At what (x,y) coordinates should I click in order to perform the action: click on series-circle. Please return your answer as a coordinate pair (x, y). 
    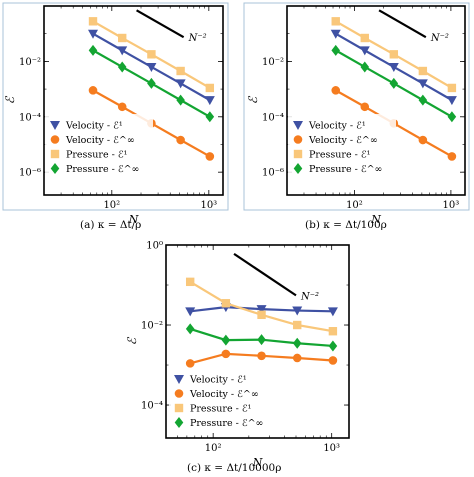
    Looking at the image, I should click on (261, 358).